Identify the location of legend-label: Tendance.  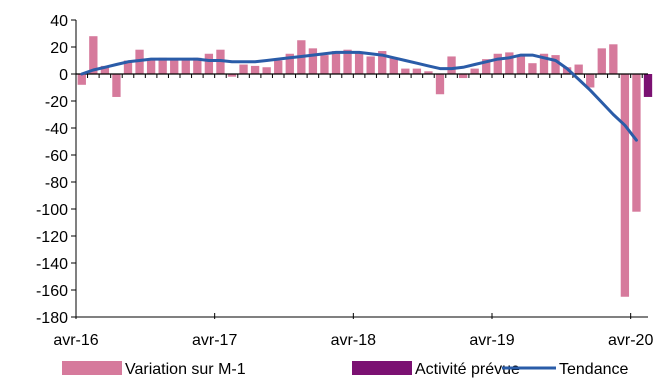
(593, 369).